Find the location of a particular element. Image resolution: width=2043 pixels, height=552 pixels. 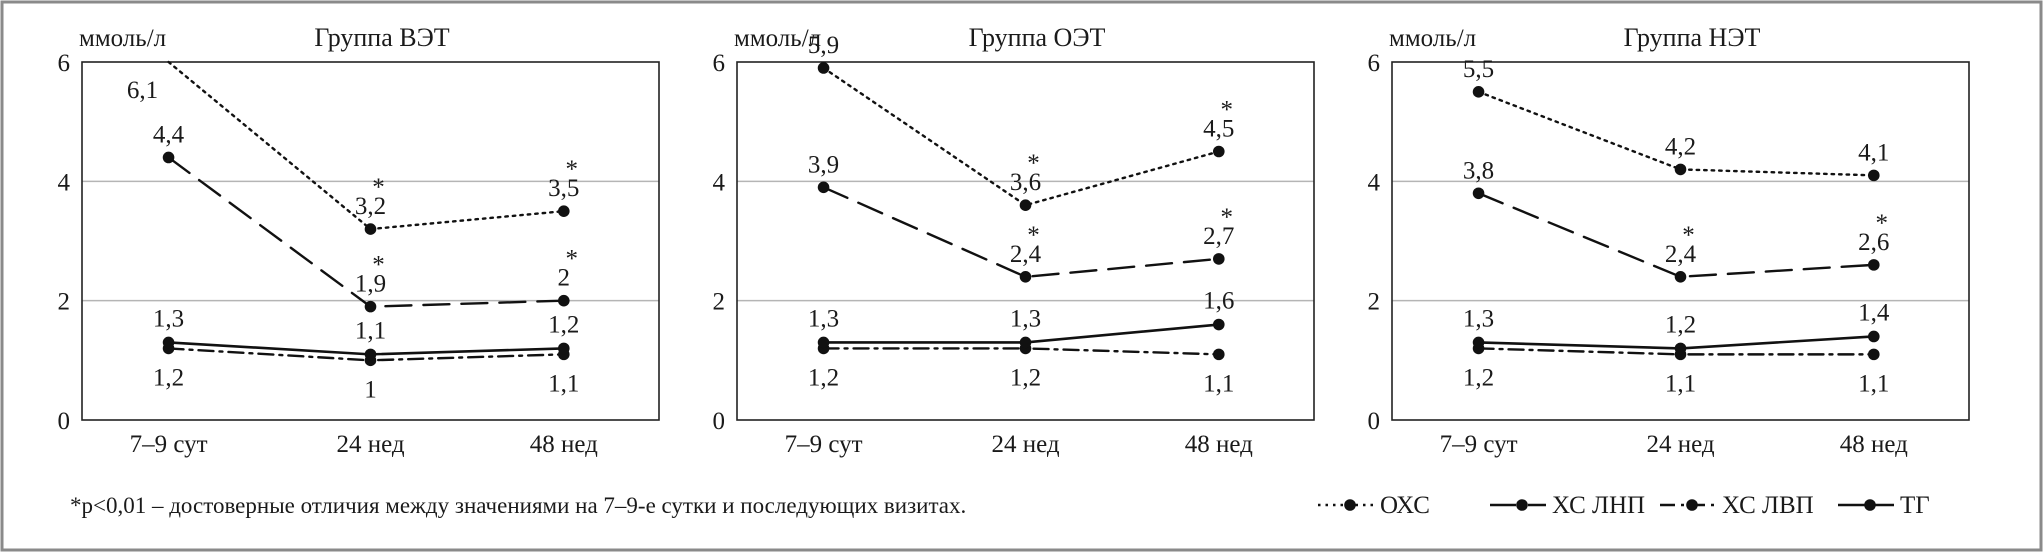

series-dashed: 4,41,9* 2* is located at coordinates (366, 217).